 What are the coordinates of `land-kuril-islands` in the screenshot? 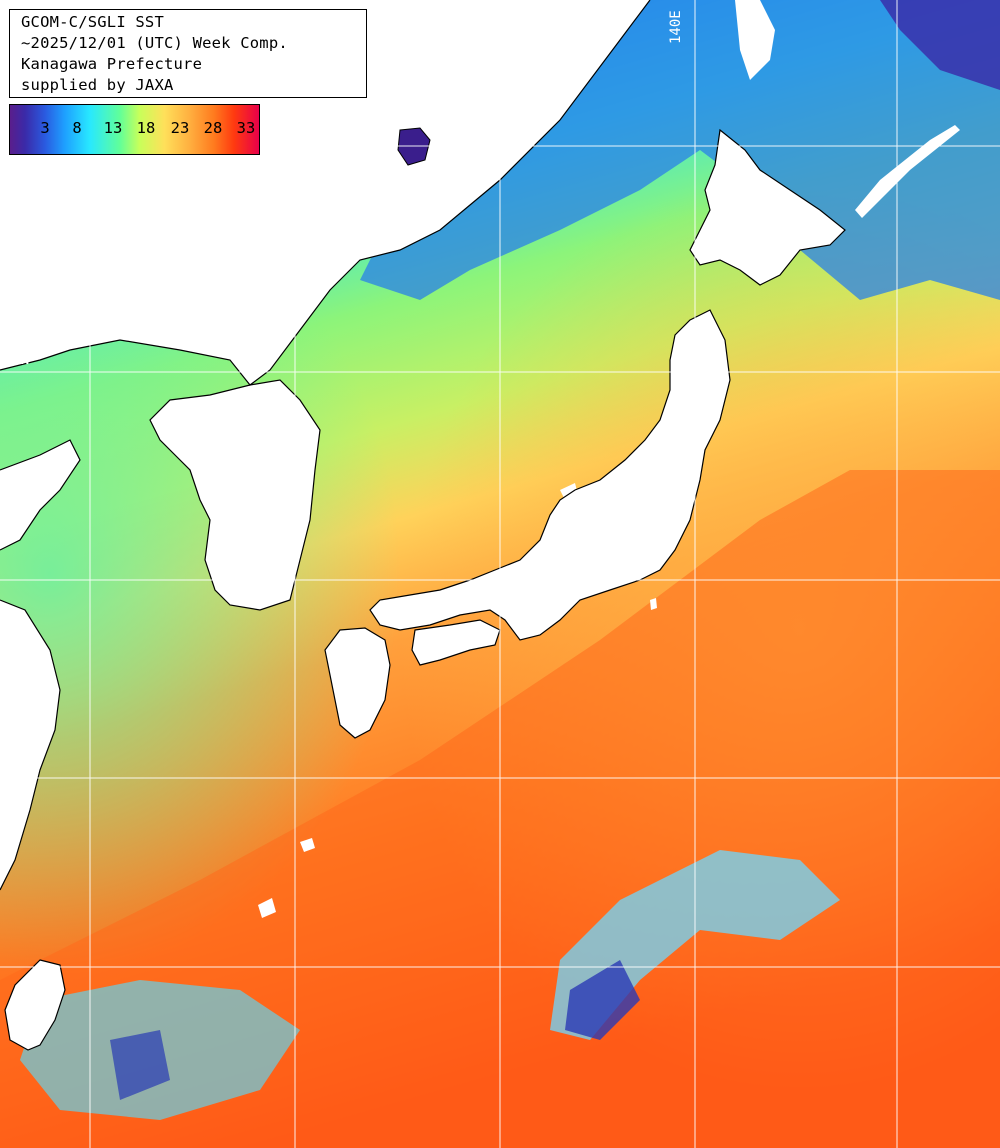 It's located at (907, 171).